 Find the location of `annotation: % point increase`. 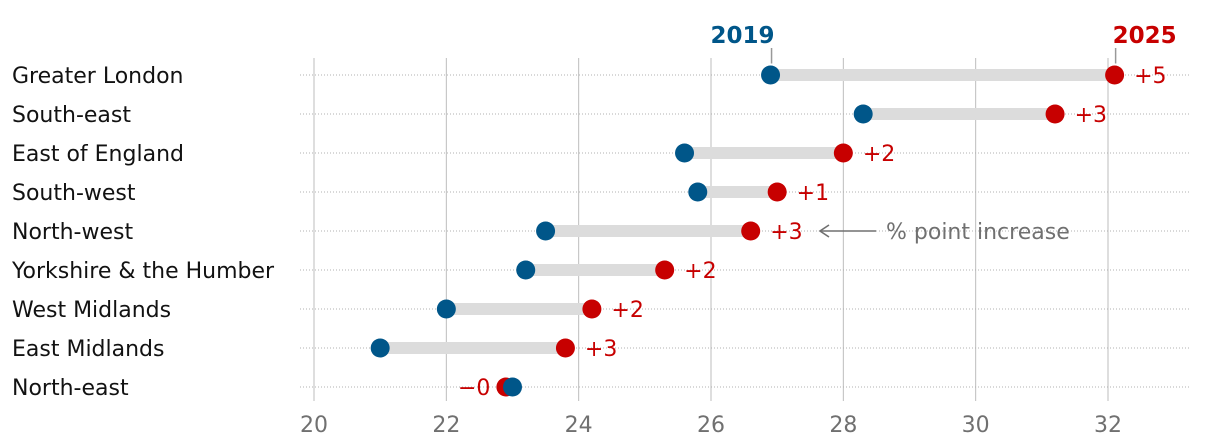

annotation: % point increase is located at coordinates (944, 232).